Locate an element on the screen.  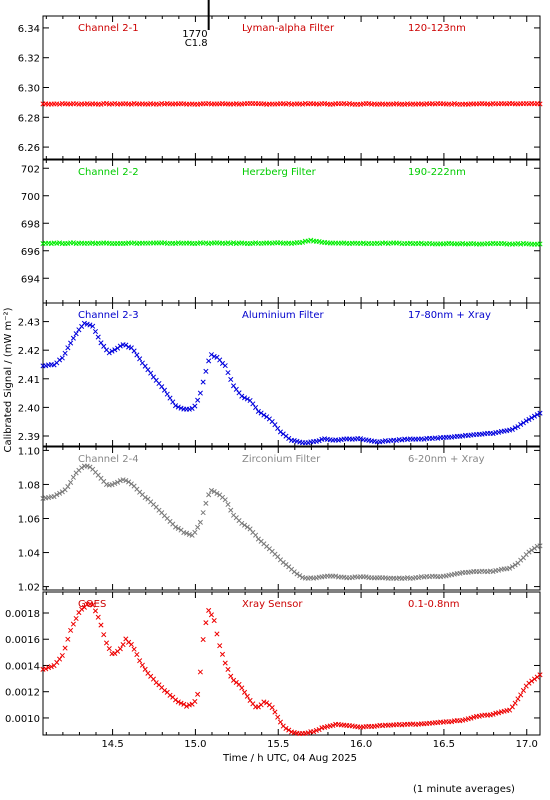
footer-note: (1 minute averages) is located at coordinates (464, 789).